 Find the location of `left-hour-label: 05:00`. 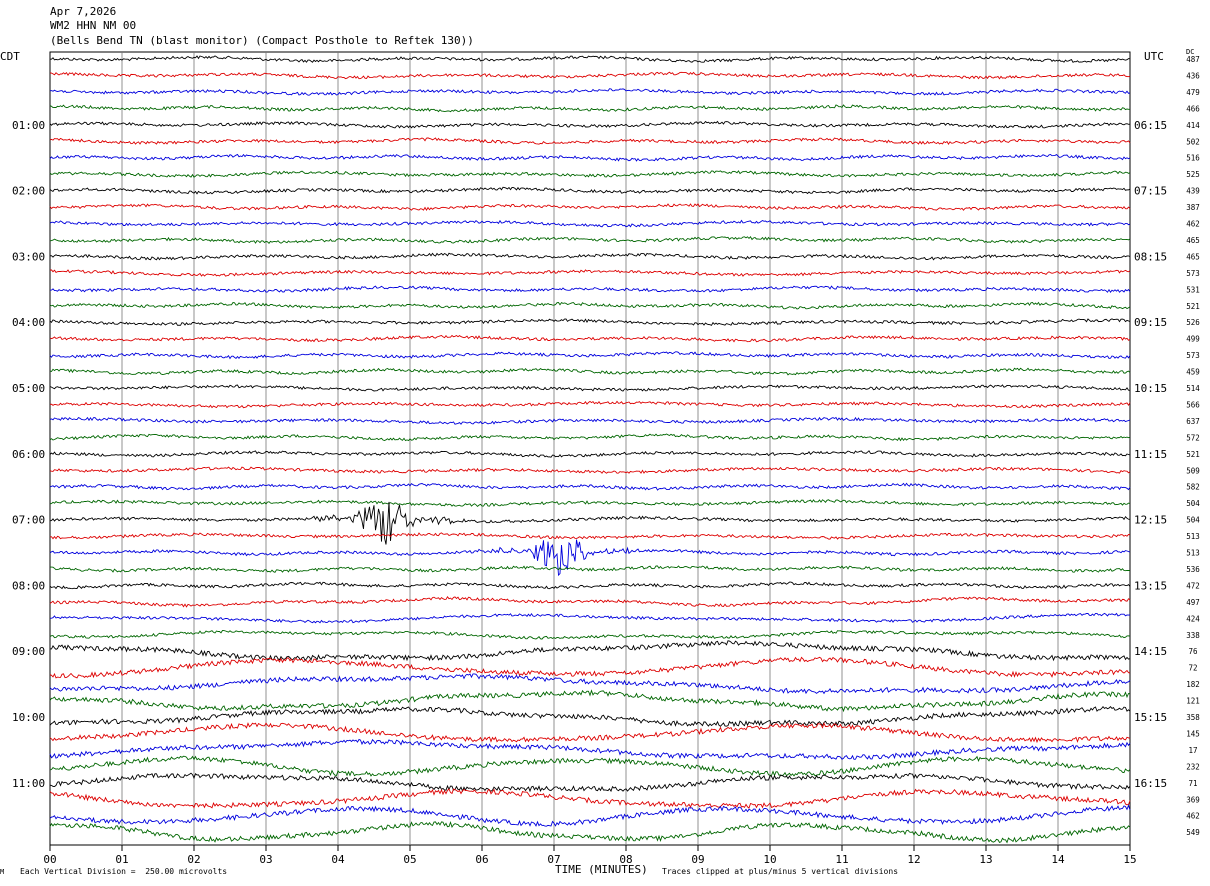

left-hour-label: 05:00 is located at coordinates (28, 388).